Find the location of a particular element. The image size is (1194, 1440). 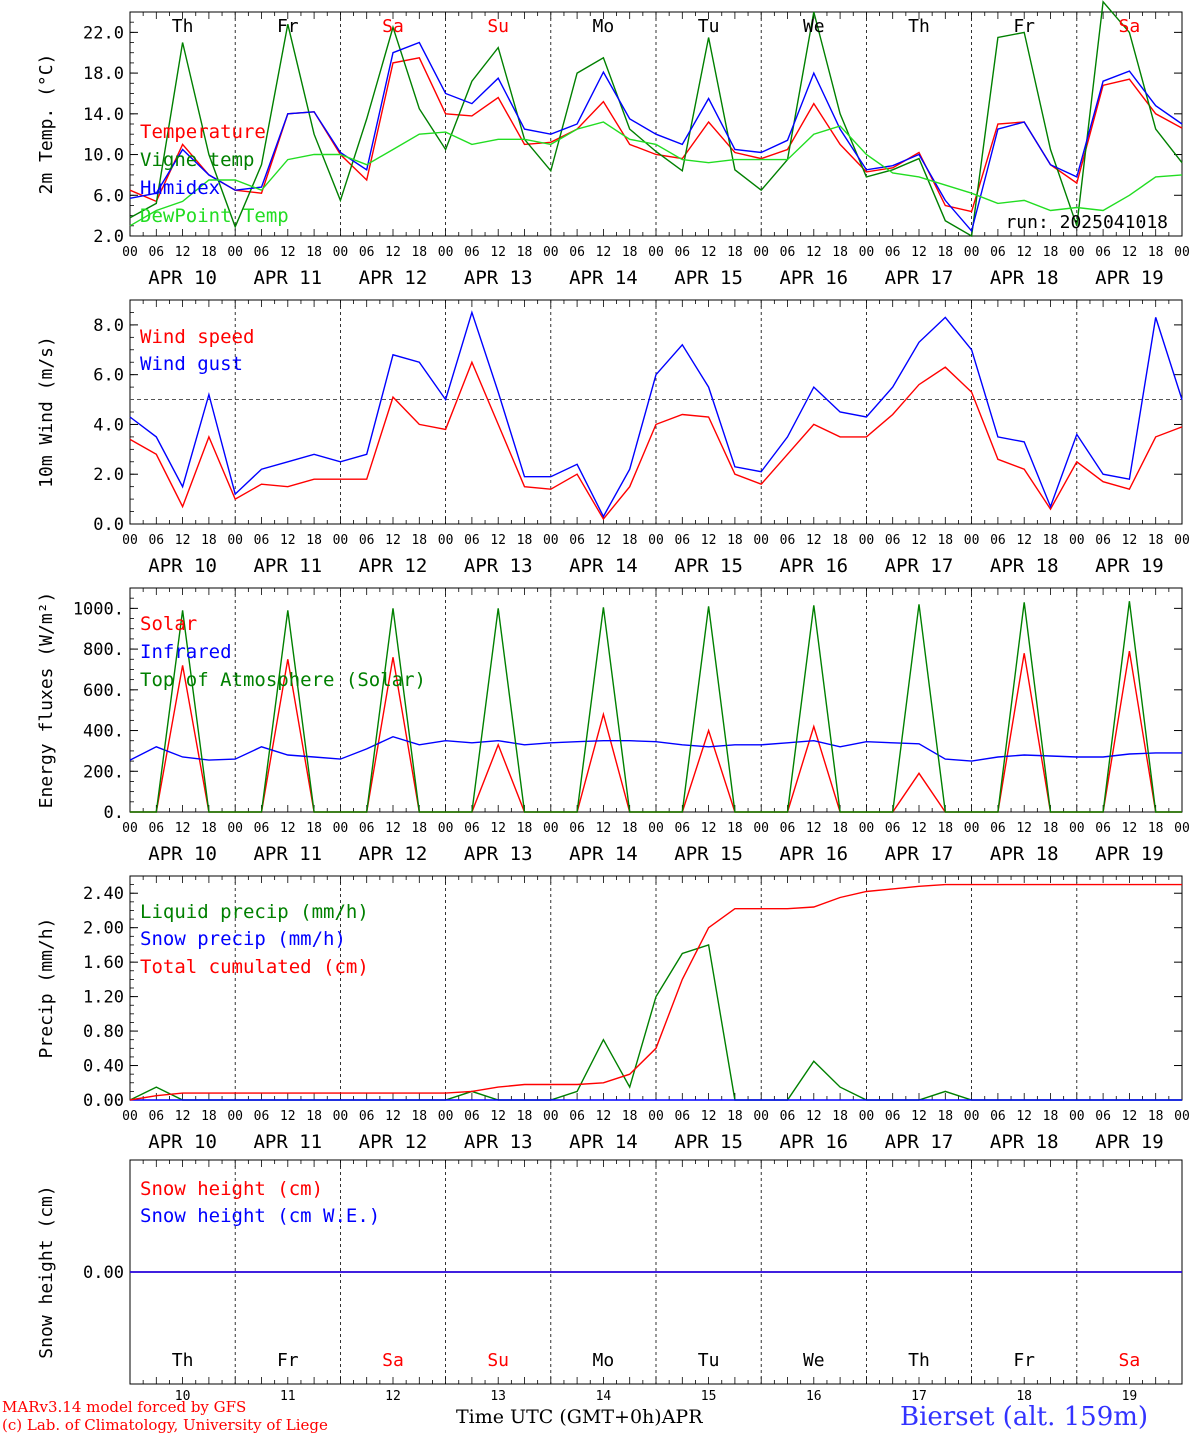

x-axis-title: Time UTC (GMT+0h)APR is located at coordinates (579, 1417).